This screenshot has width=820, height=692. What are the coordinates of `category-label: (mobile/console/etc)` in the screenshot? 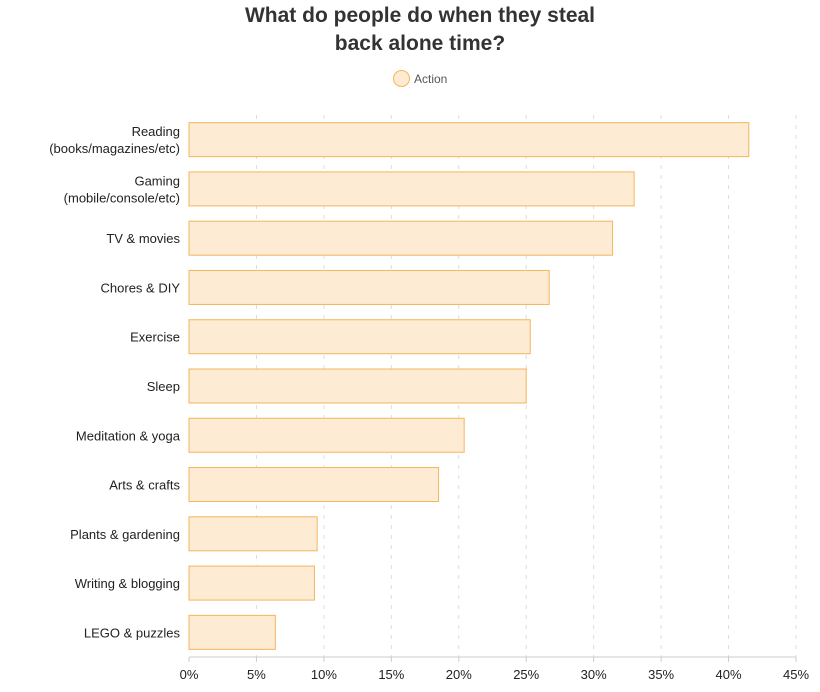 It's located at (122, 197).